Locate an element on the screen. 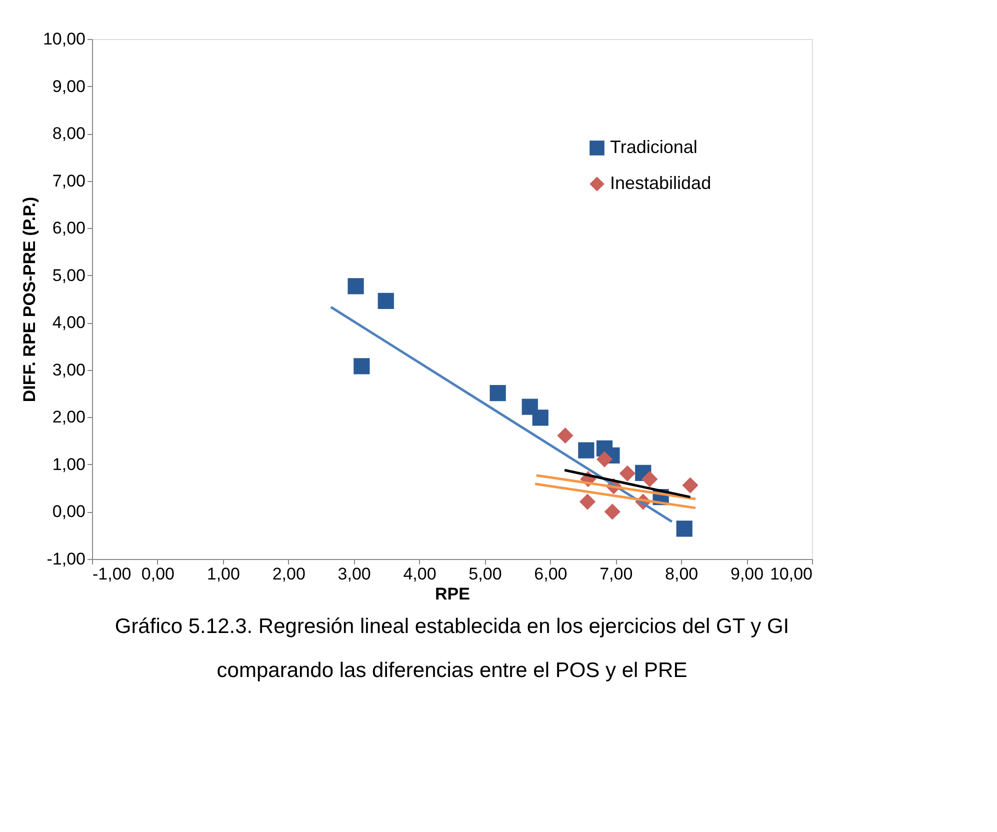  y-axis-title: DIFF. RPE POS-PRE (P.P.) is located at coordinates (29, 299).